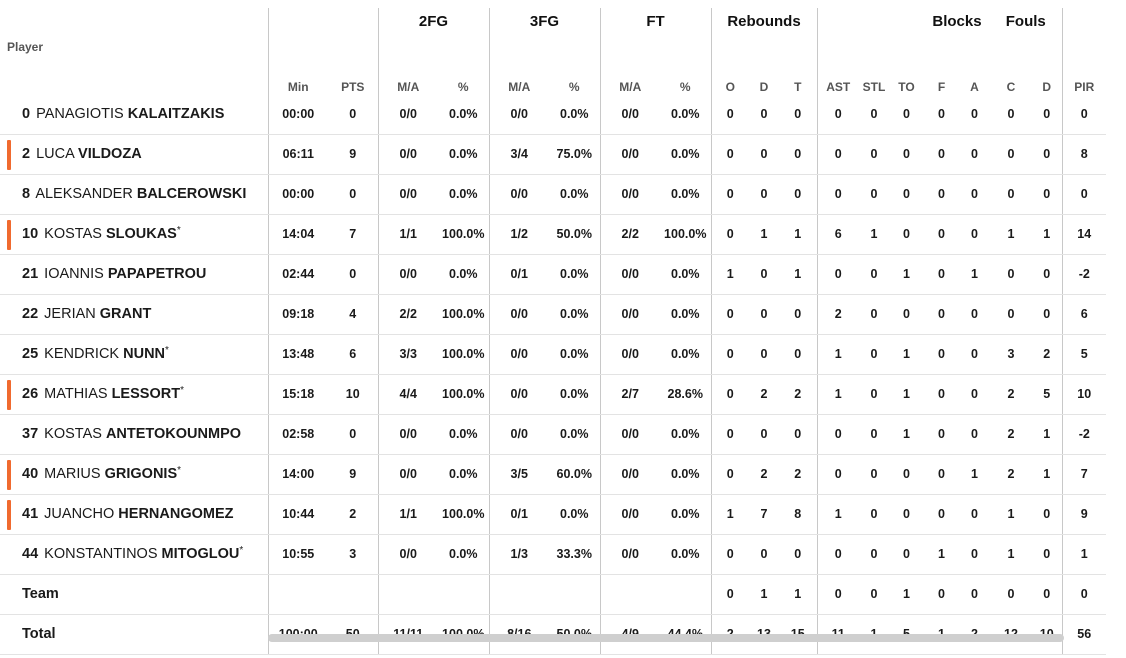  What do you see at coordinates (408, 87) in the screenshot?
I see `column-header-2fg-ma: M/A` at bounding box center [408, 87].